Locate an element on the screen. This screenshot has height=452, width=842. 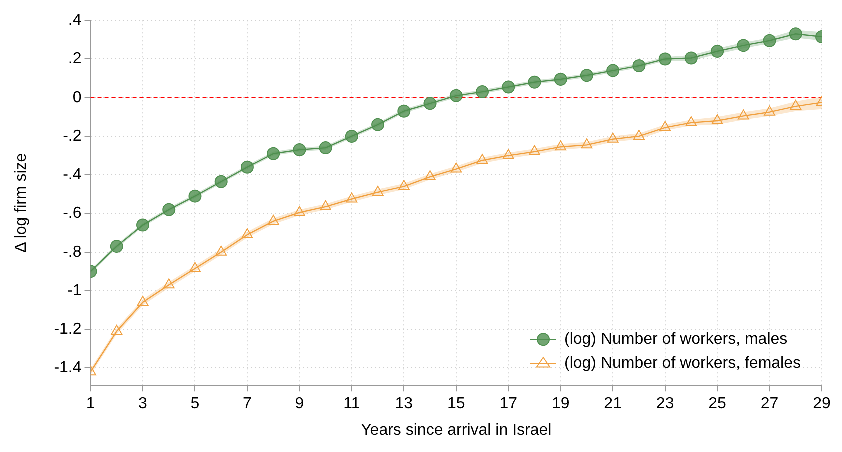
y-axis-title: Δ log firm size is located at coordinates (21, 203).